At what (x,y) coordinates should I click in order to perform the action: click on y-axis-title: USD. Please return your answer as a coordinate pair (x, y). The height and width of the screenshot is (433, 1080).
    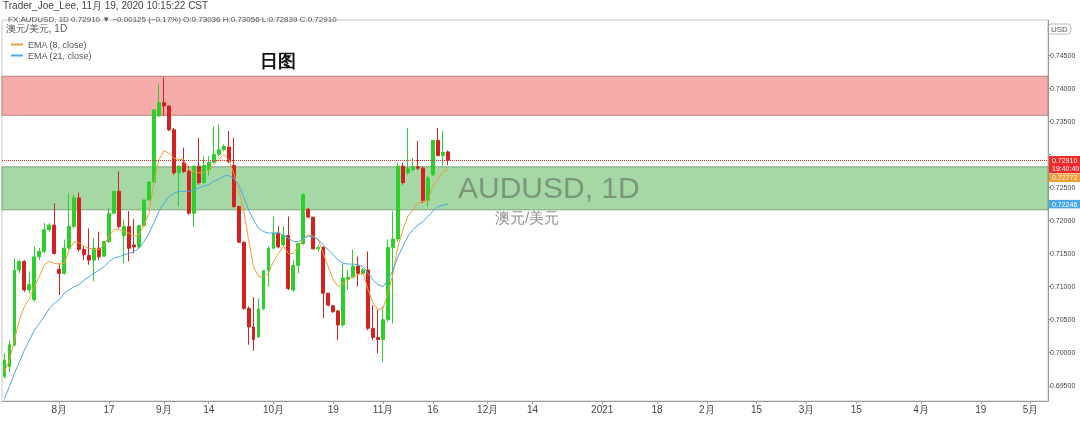
    Looking at the image, I should click on (1060, 29).